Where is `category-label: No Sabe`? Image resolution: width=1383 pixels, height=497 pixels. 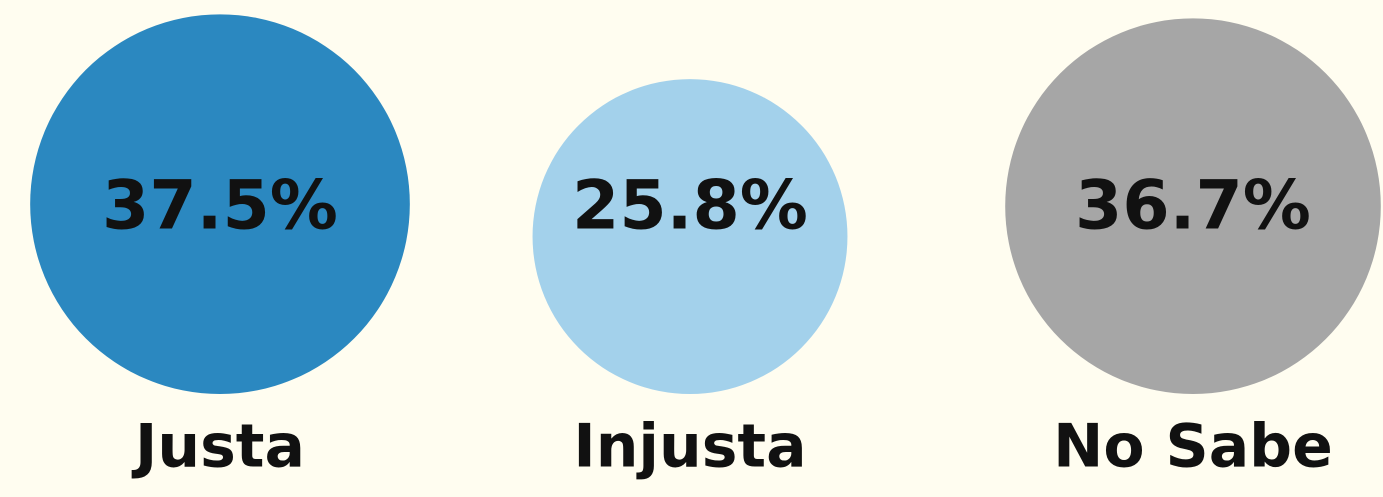 category-label: No Sabe is located at coordinates (1193, 447).